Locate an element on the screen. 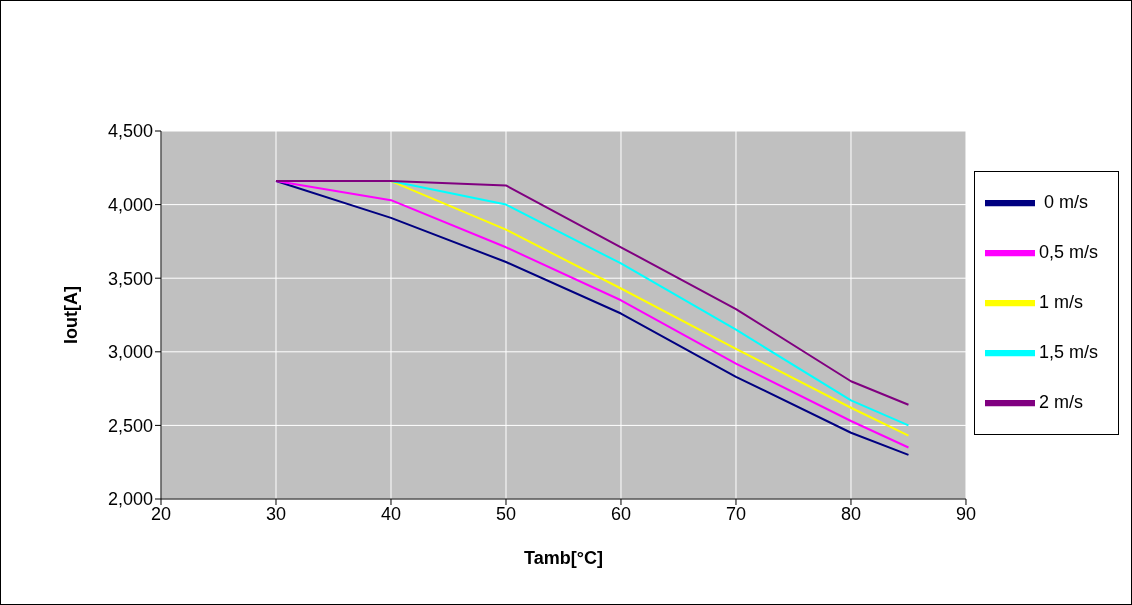 This screenshot has width=1132, height=605. y-tick-label: 4,500 is located at coordinates (130, 131).